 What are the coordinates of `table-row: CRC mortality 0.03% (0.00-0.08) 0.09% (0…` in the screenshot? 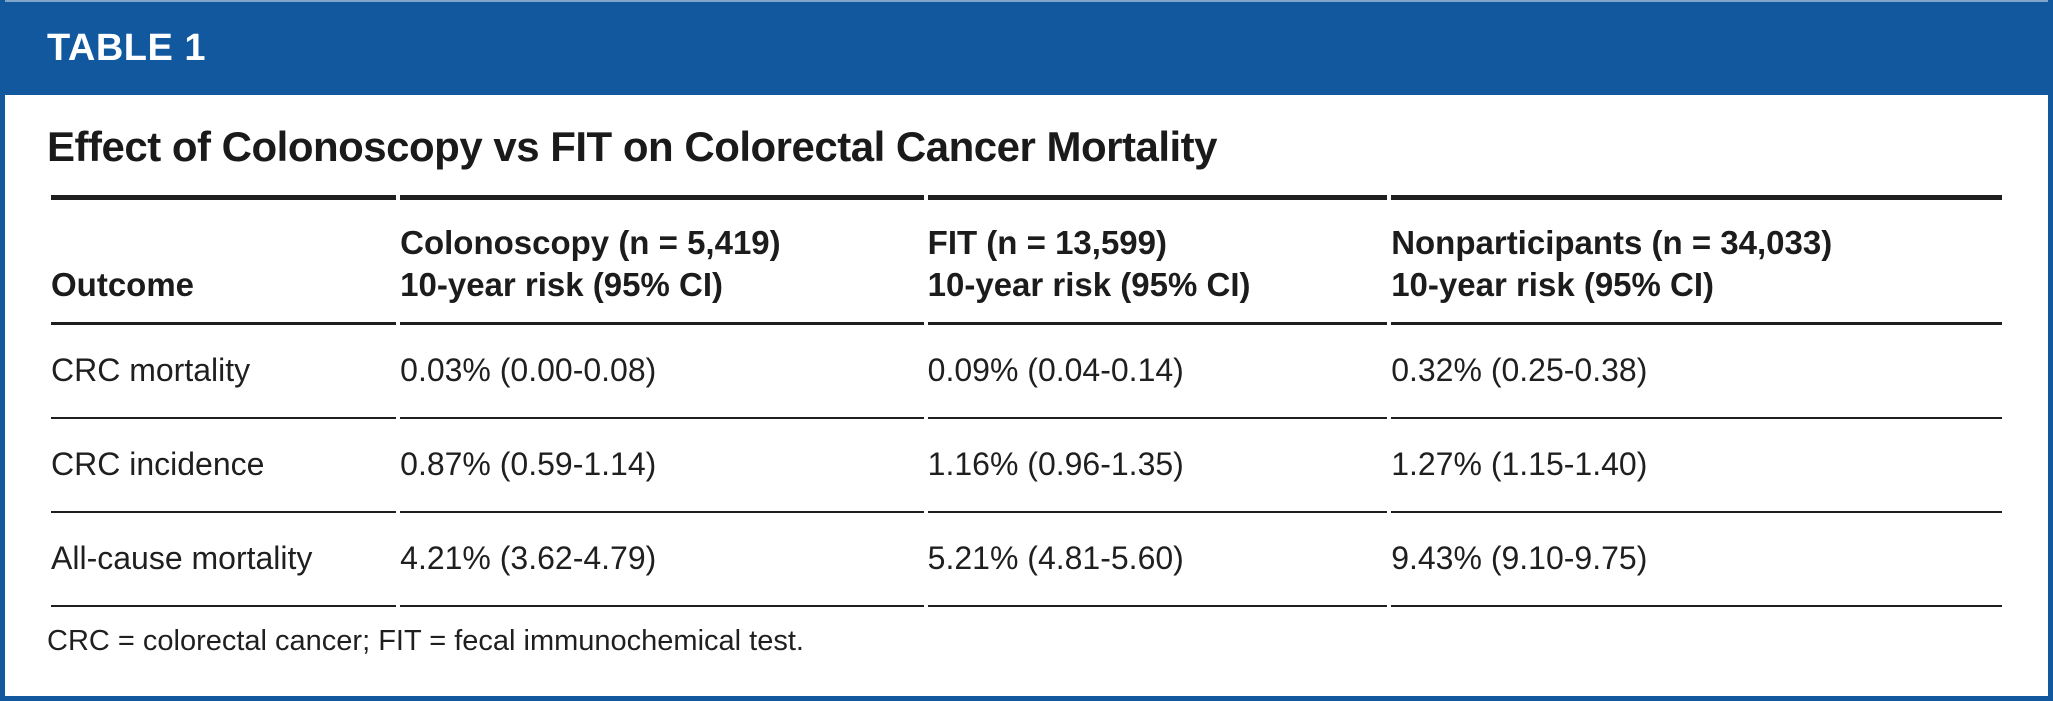 It's located at (1026, 372).